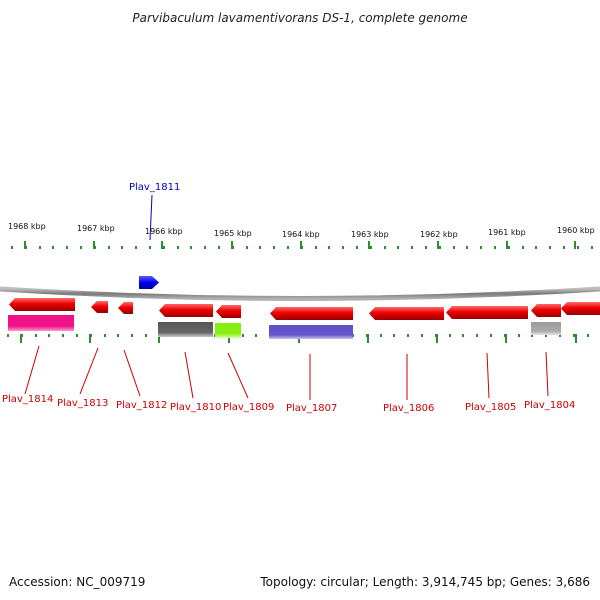 The width and height of the screenshot is (600, 600). What do you see at coordinates (27, 399) in the screenshot?
I see `gene-label: Plav_1814` at bounding box center [27, 399].